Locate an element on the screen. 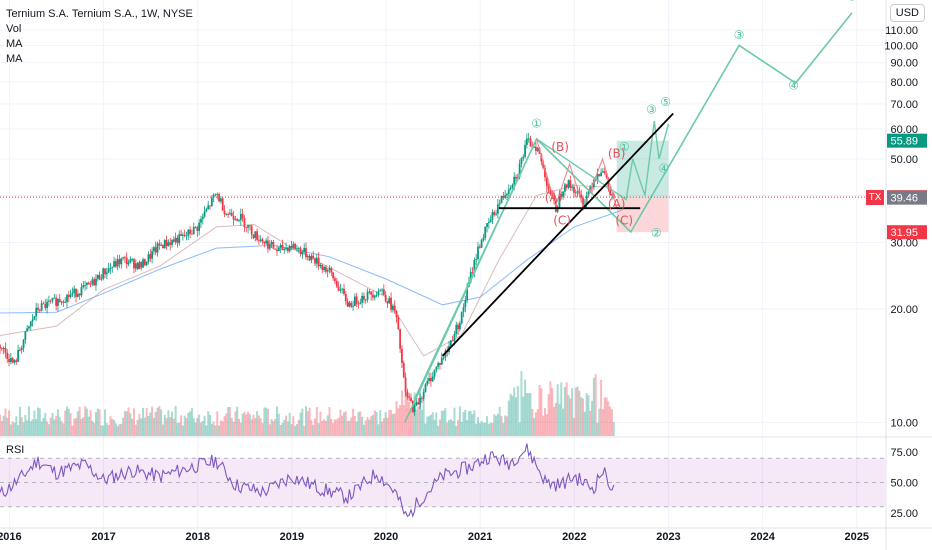 The width and height of the screenshot is (932, 550). rsi-tick-label-0: 25.00 is located at coordinates (904, 514).